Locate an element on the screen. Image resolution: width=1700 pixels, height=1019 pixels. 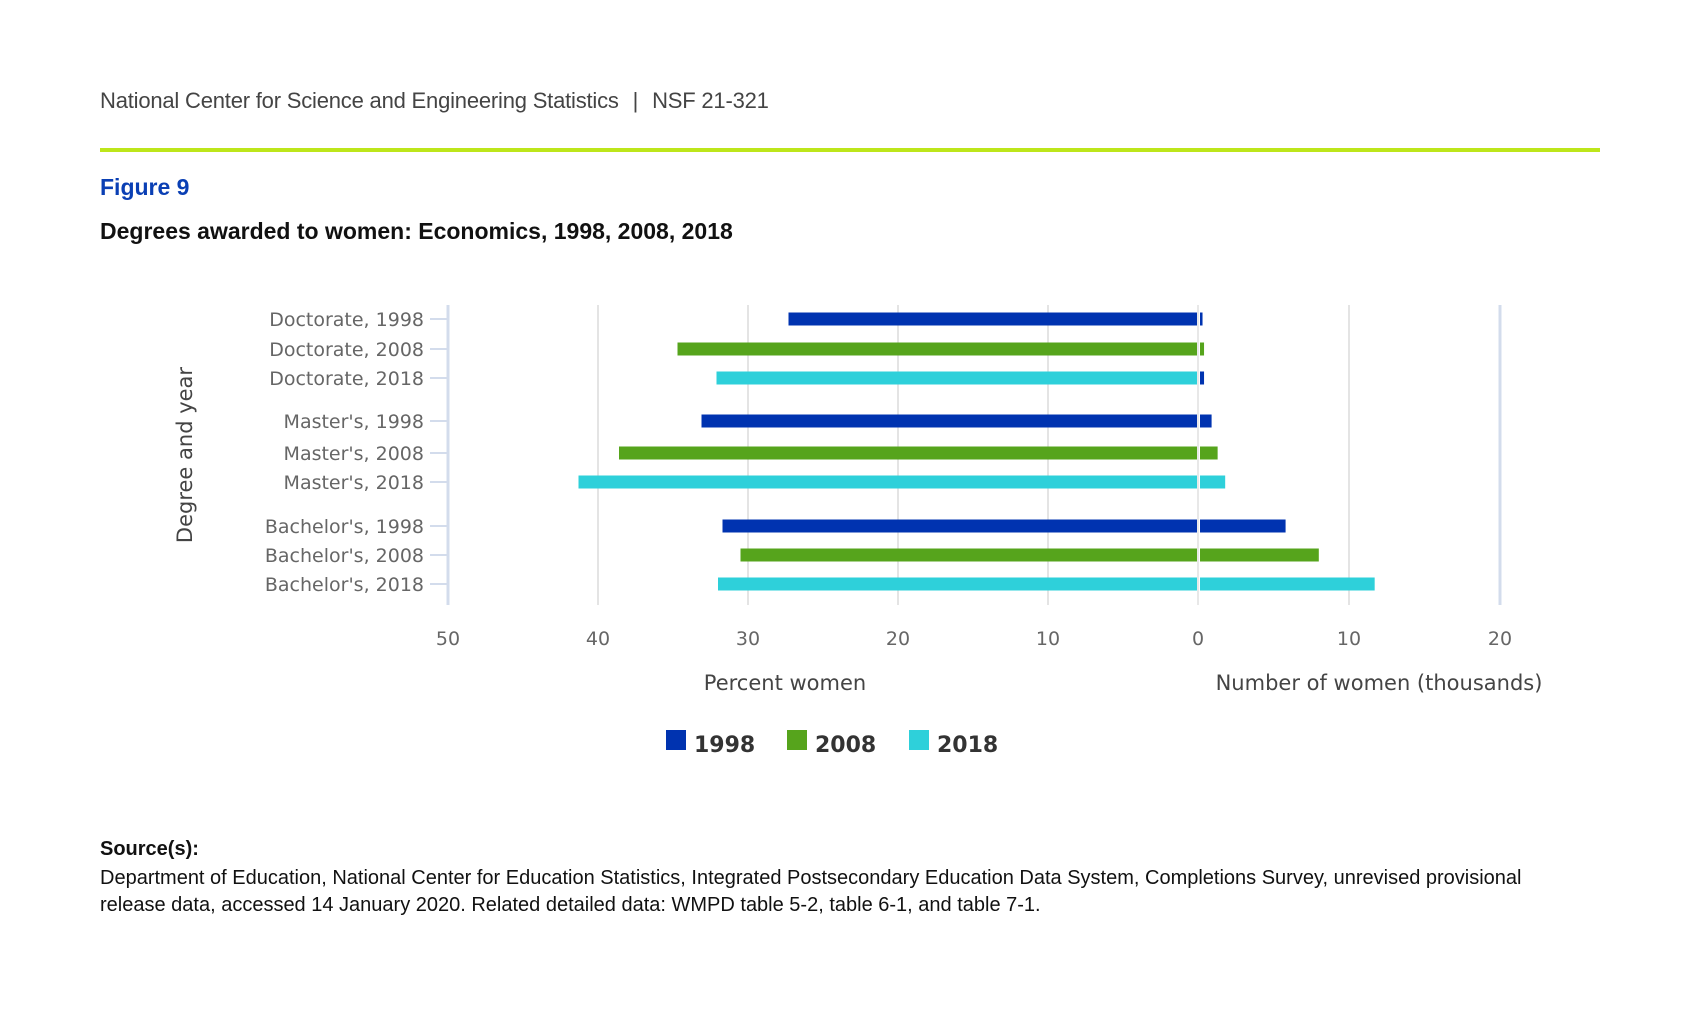
category-label: Bachelor's, 2018 is located at coordinates (344, 585).